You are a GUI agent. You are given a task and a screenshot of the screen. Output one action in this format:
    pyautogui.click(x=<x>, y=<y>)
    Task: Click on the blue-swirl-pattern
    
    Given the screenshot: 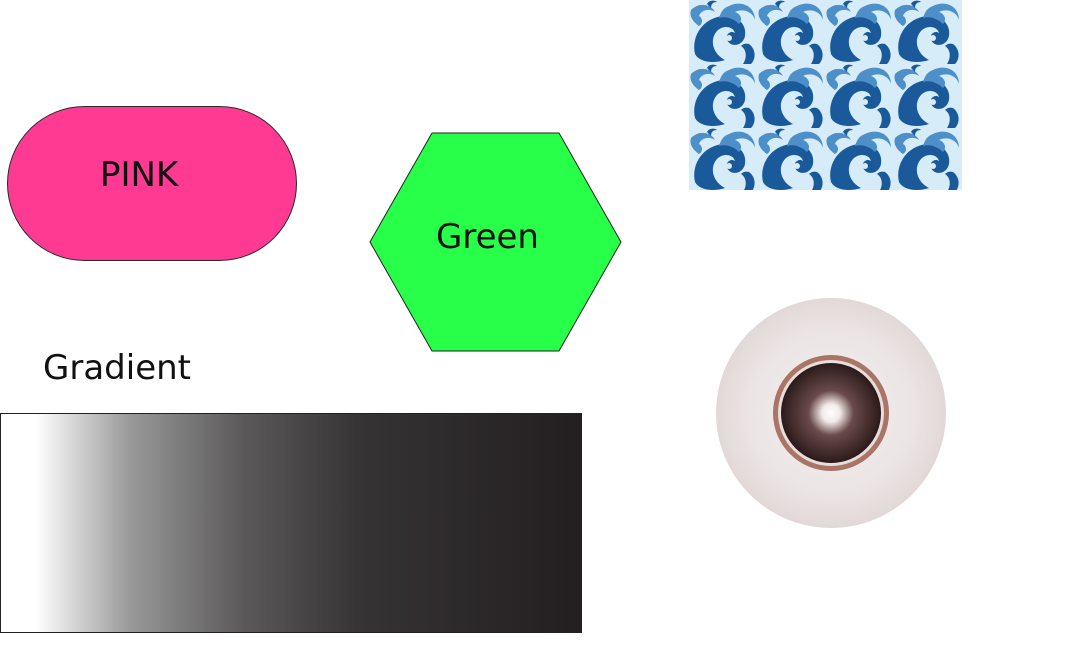 What is the action you would take?
    pyautogui.click(x=825, y=95)
    